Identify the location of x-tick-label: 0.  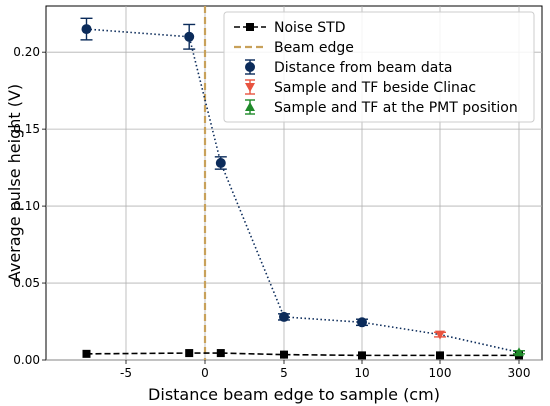
(205, 373).